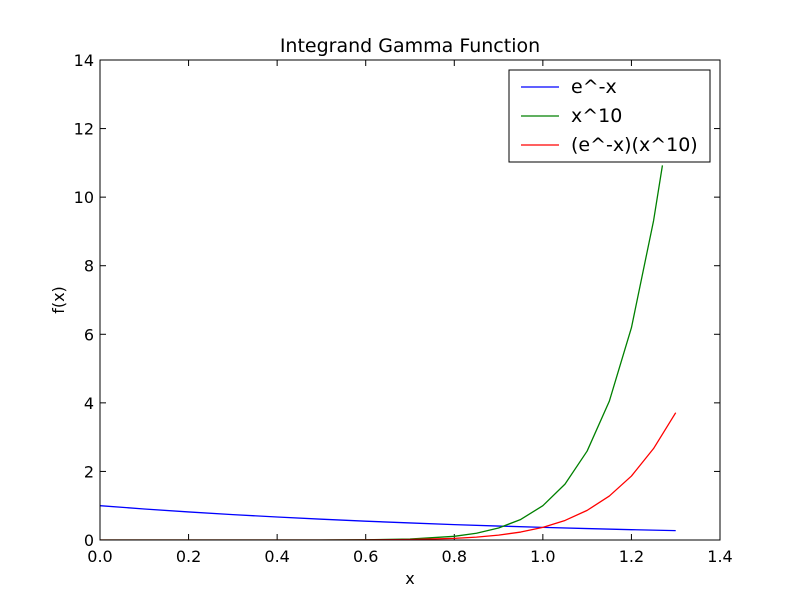 The height and width of the screenshot is (600, 800). What do you see at coordinates (89, 266) in the screenshot?
I see `y-tick-label: 8` at bounding box center [89, 266].